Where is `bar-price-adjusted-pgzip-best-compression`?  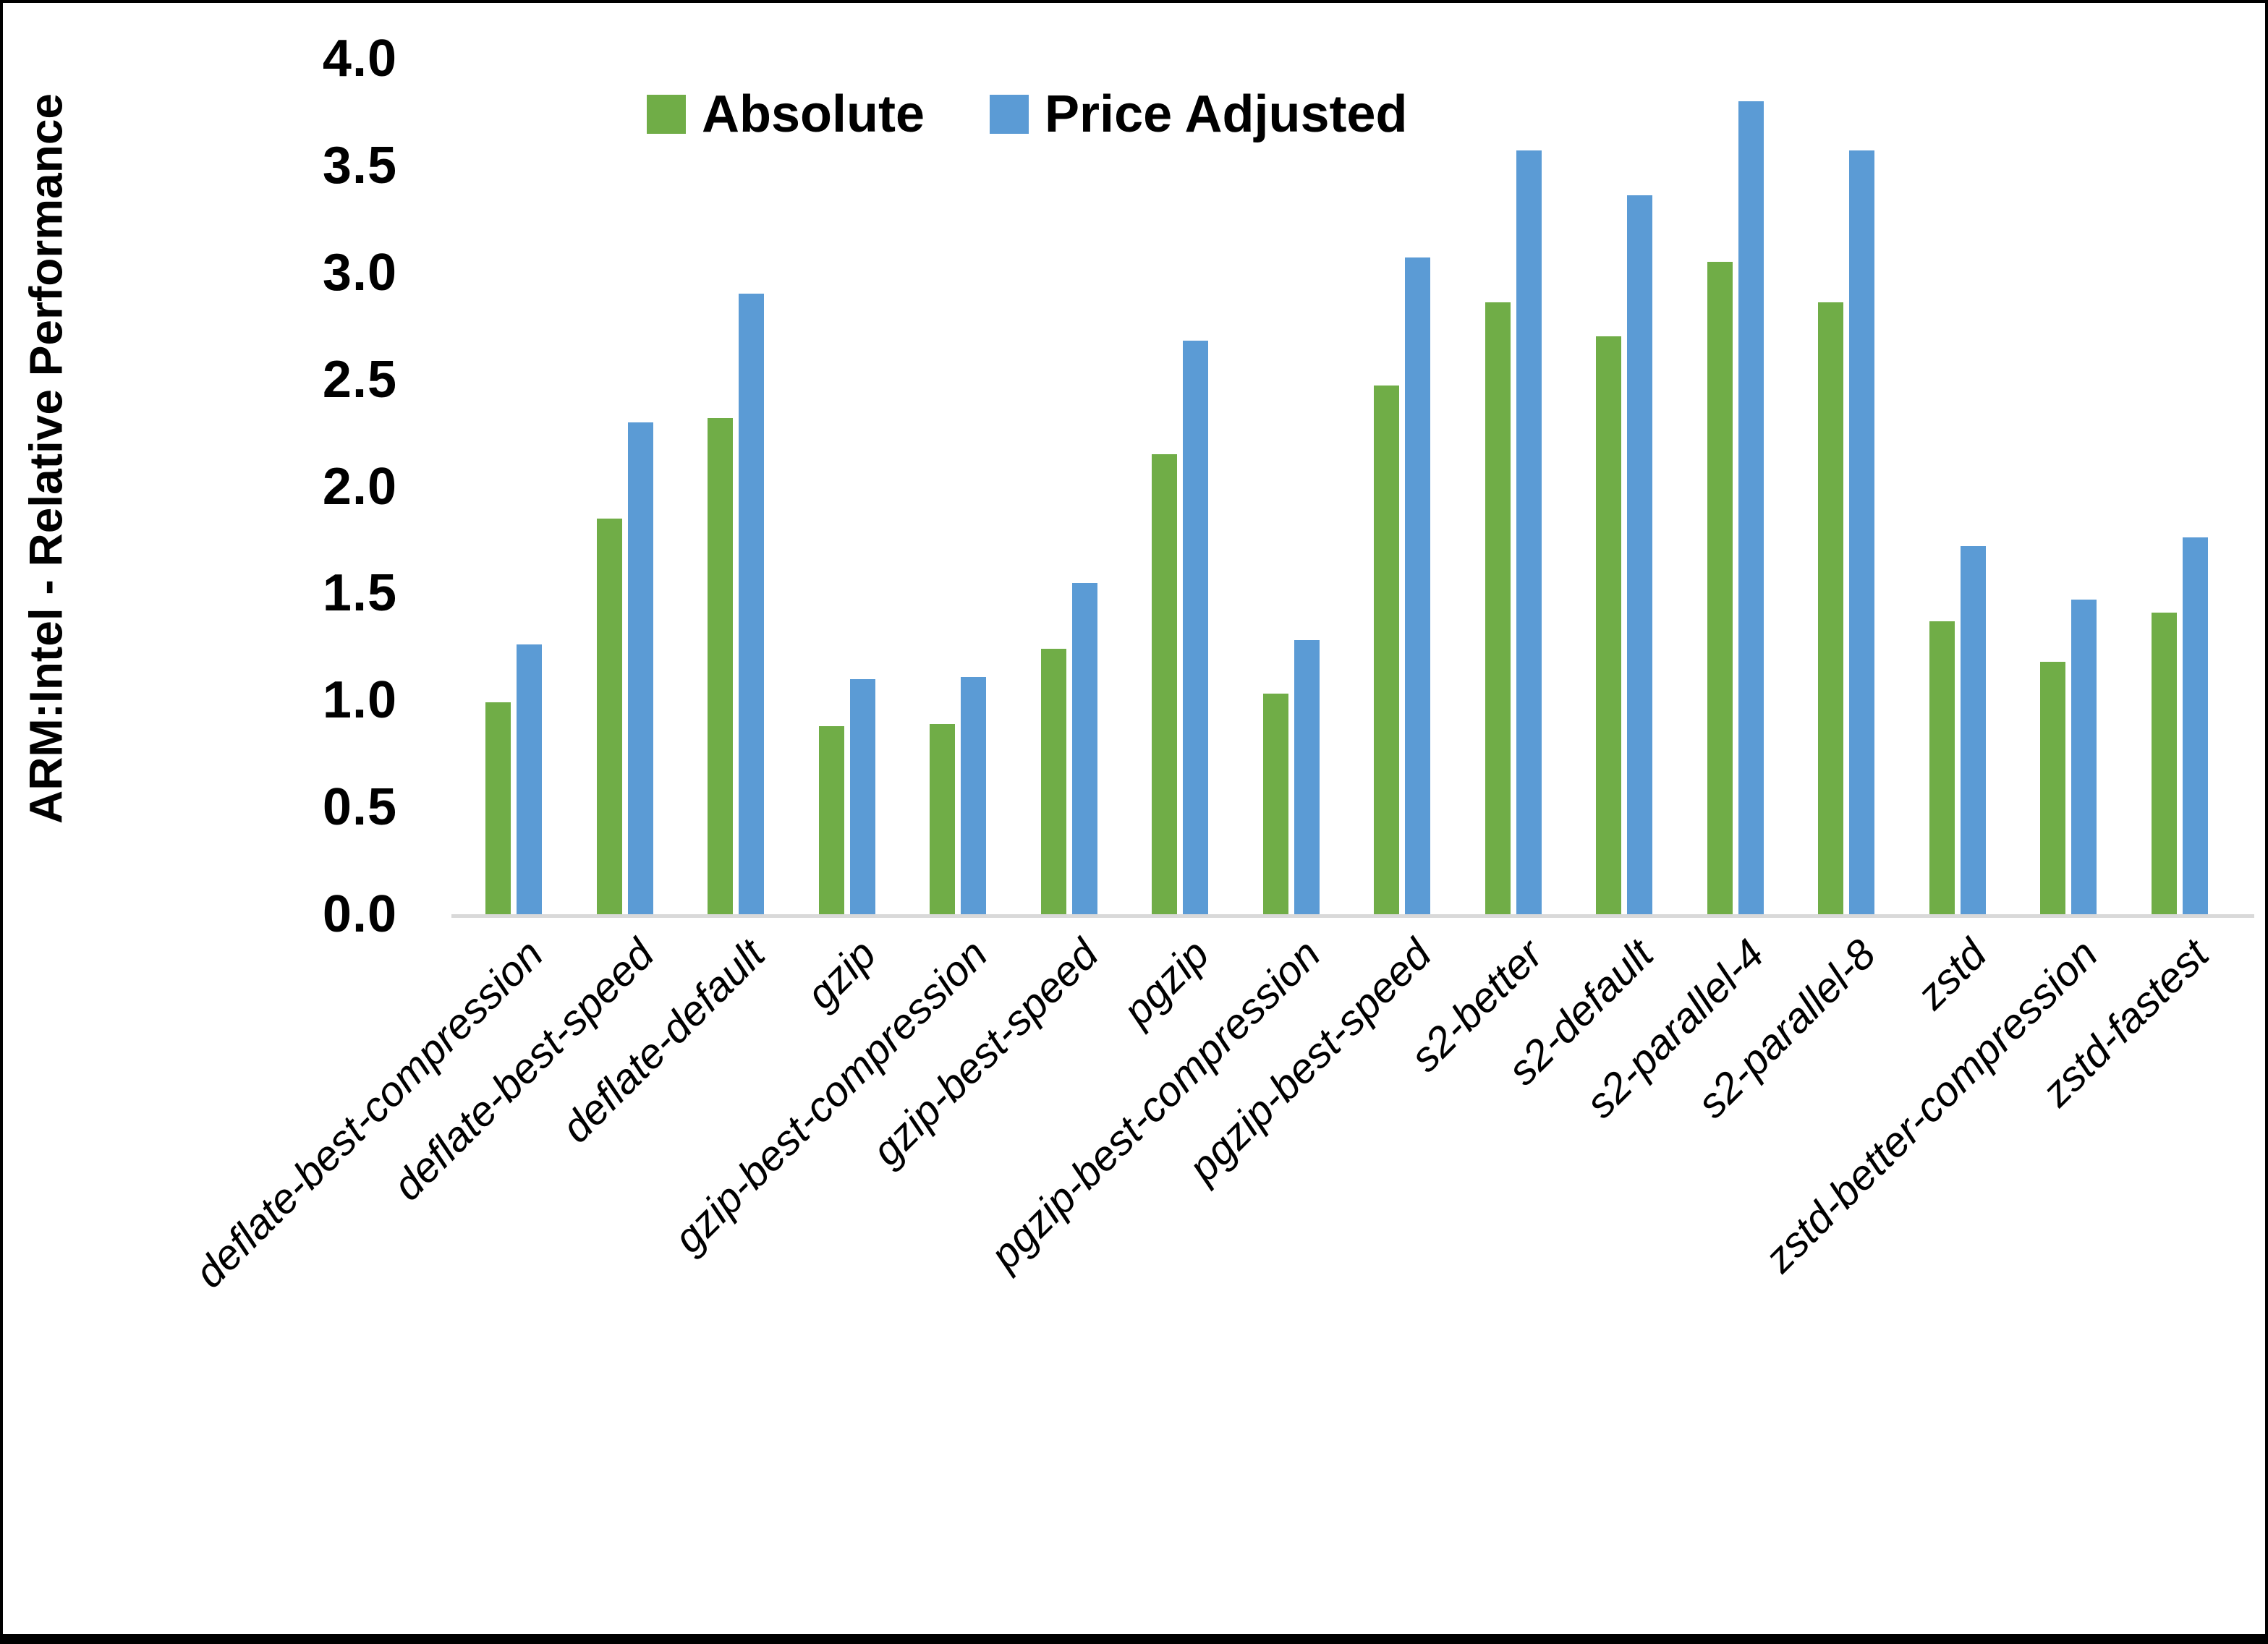
bar-price-adjusted-pgzip-best-compression is located at coordinates (1307, 777).